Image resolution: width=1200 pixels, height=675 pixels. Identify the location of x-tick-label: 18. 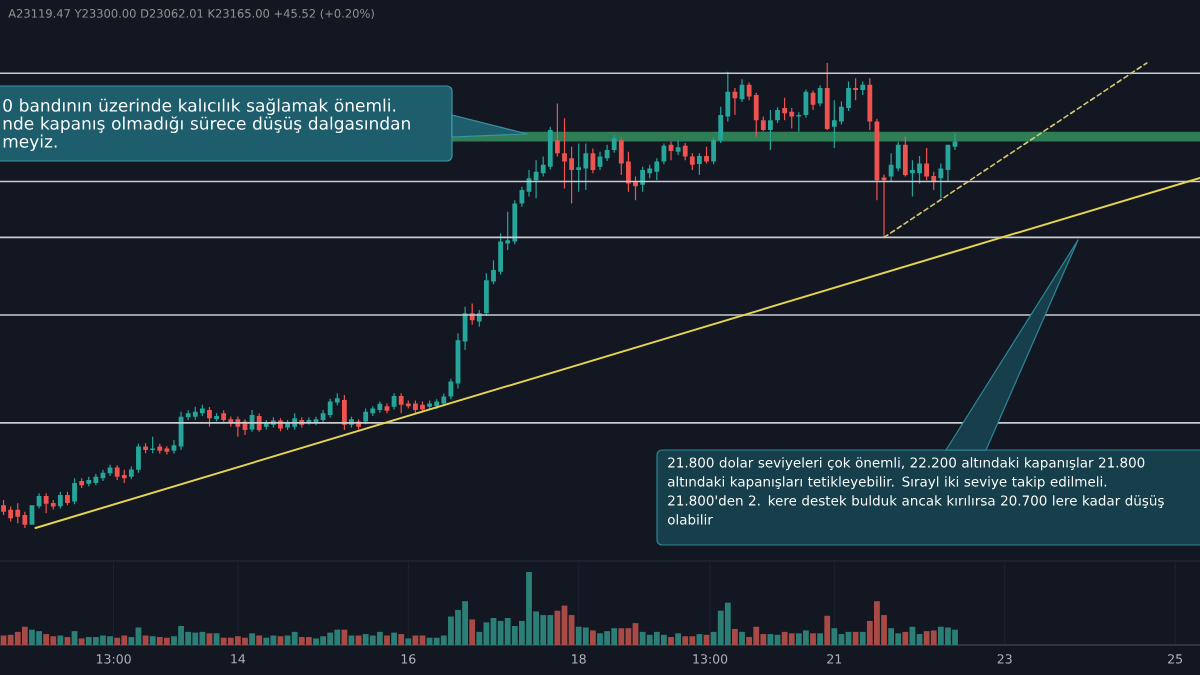
(579, 659).